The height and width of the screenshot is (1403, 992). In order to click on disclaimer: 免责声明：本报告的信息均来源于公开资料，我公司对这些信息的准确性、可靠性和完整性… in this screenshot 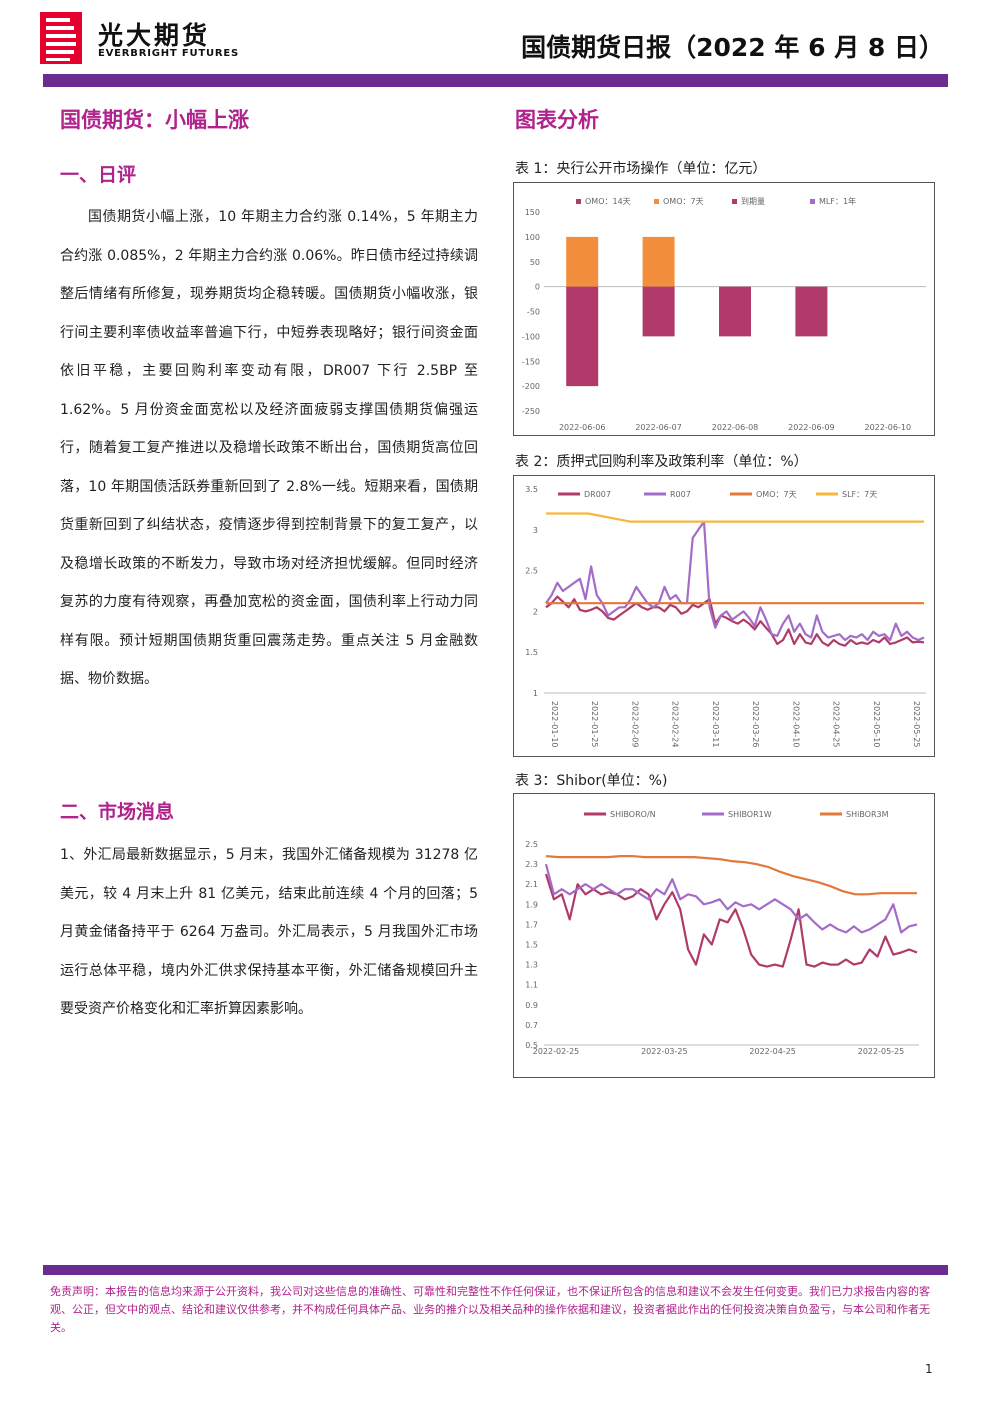, I will do `click(490, 1309)`.